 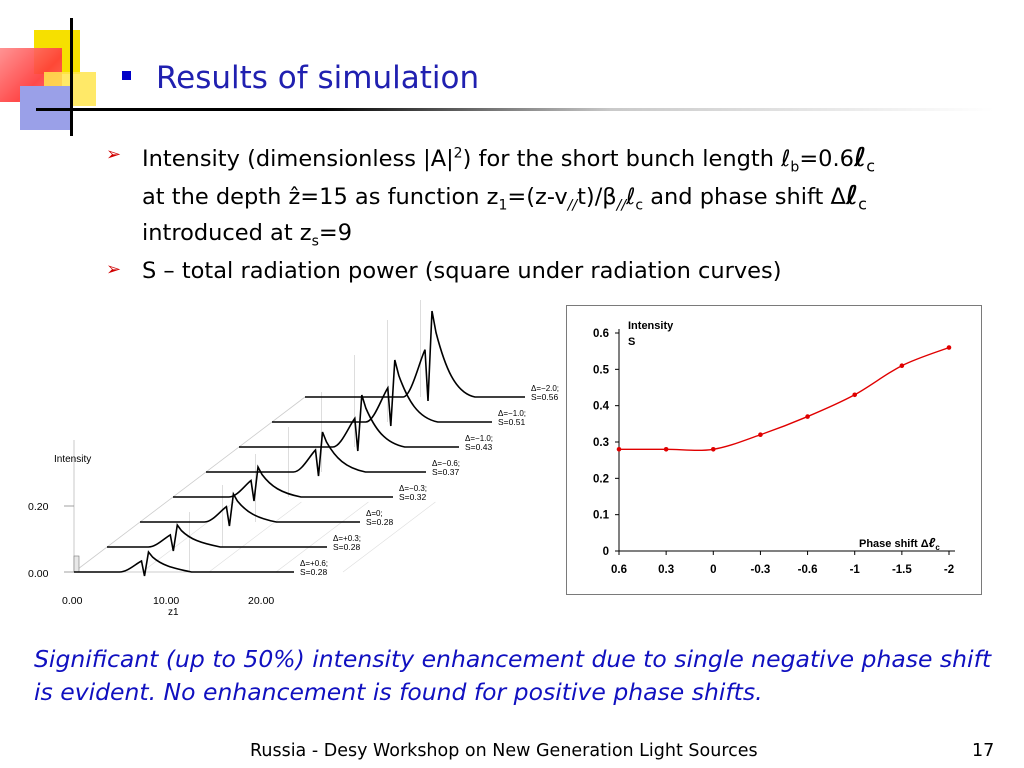 What do you see at coordinates (855, 570) in the screenshot?
I see `x-tick-label: -1` at bounding box center [855, 570].